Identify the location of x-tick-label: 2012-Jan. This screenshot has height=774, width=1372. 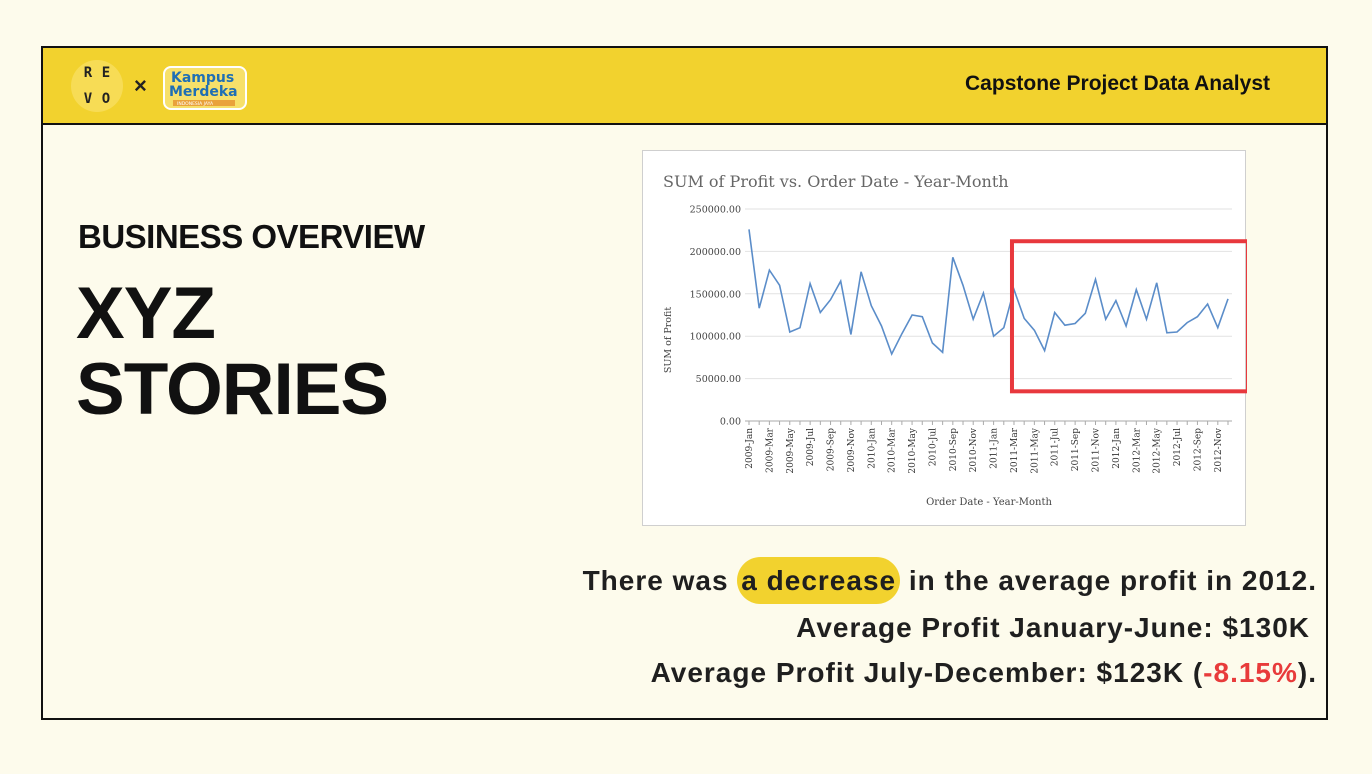
(1117, 448).